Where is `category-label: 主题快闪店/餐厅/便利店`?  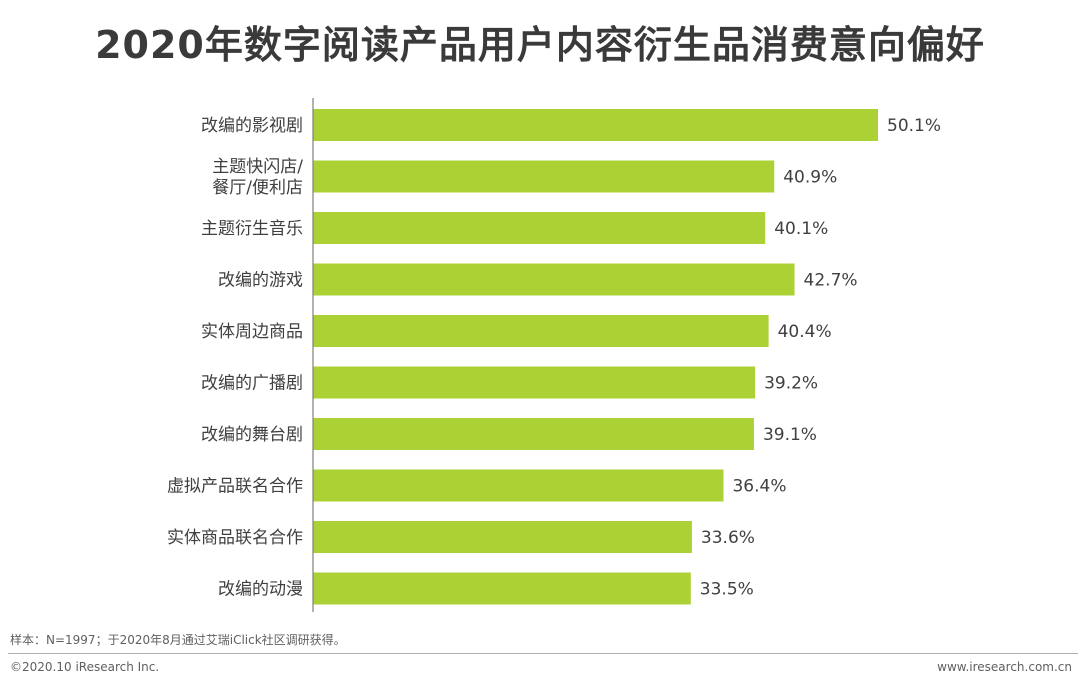
category-label: 主题快闪店/餐厅/便利店 is located at coordinates (257, 177).